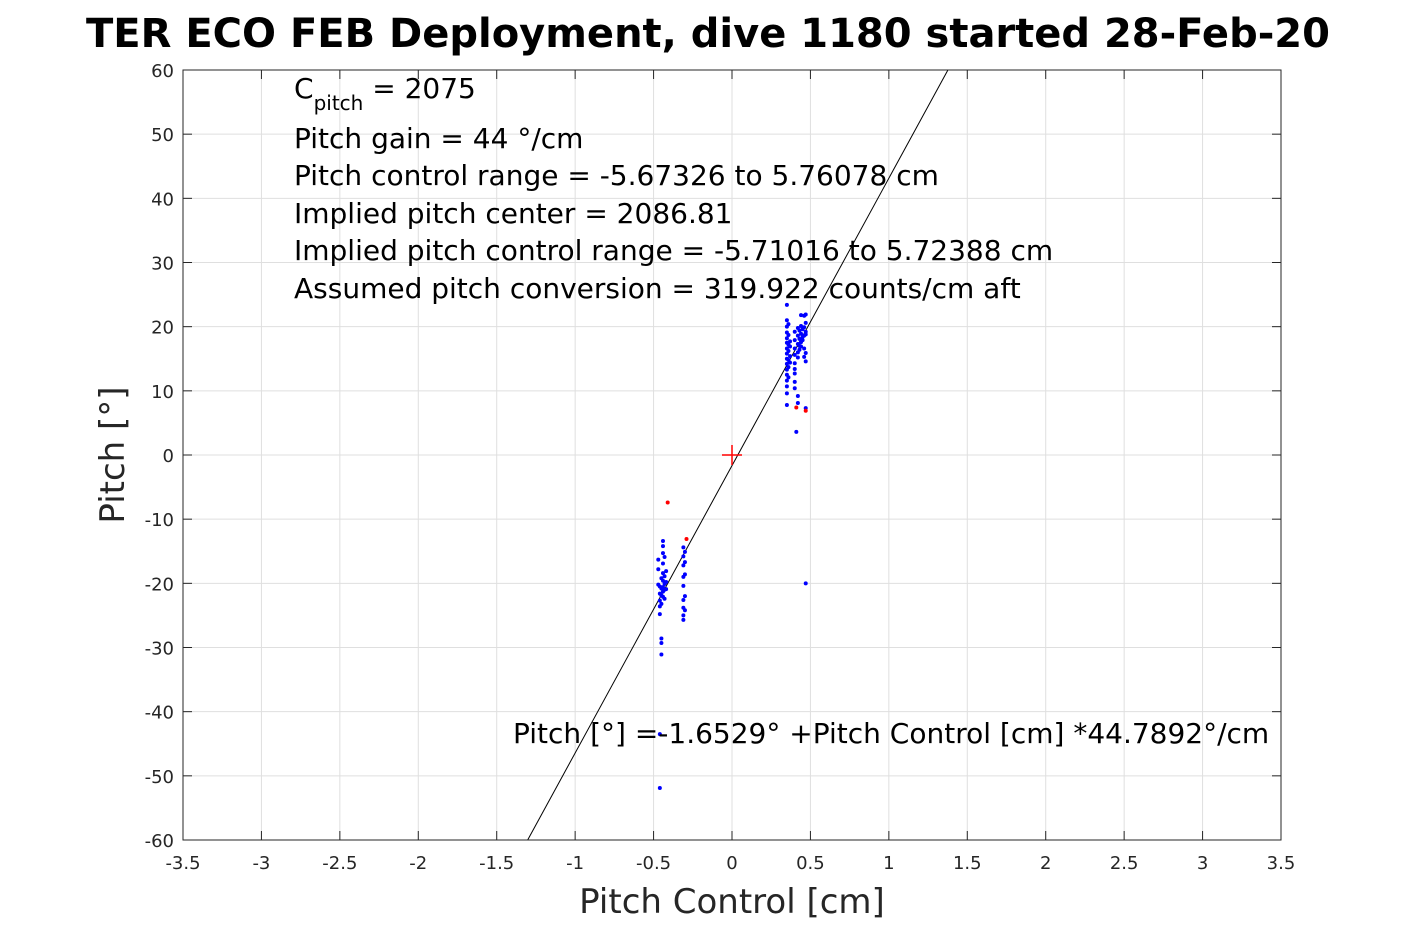 The width and height of the screenshot is (1417, 945). What do you see at coordinates (162, 199) in the screenshot?
I see `y-tick-label: 40` at bounding box center [162, 199].